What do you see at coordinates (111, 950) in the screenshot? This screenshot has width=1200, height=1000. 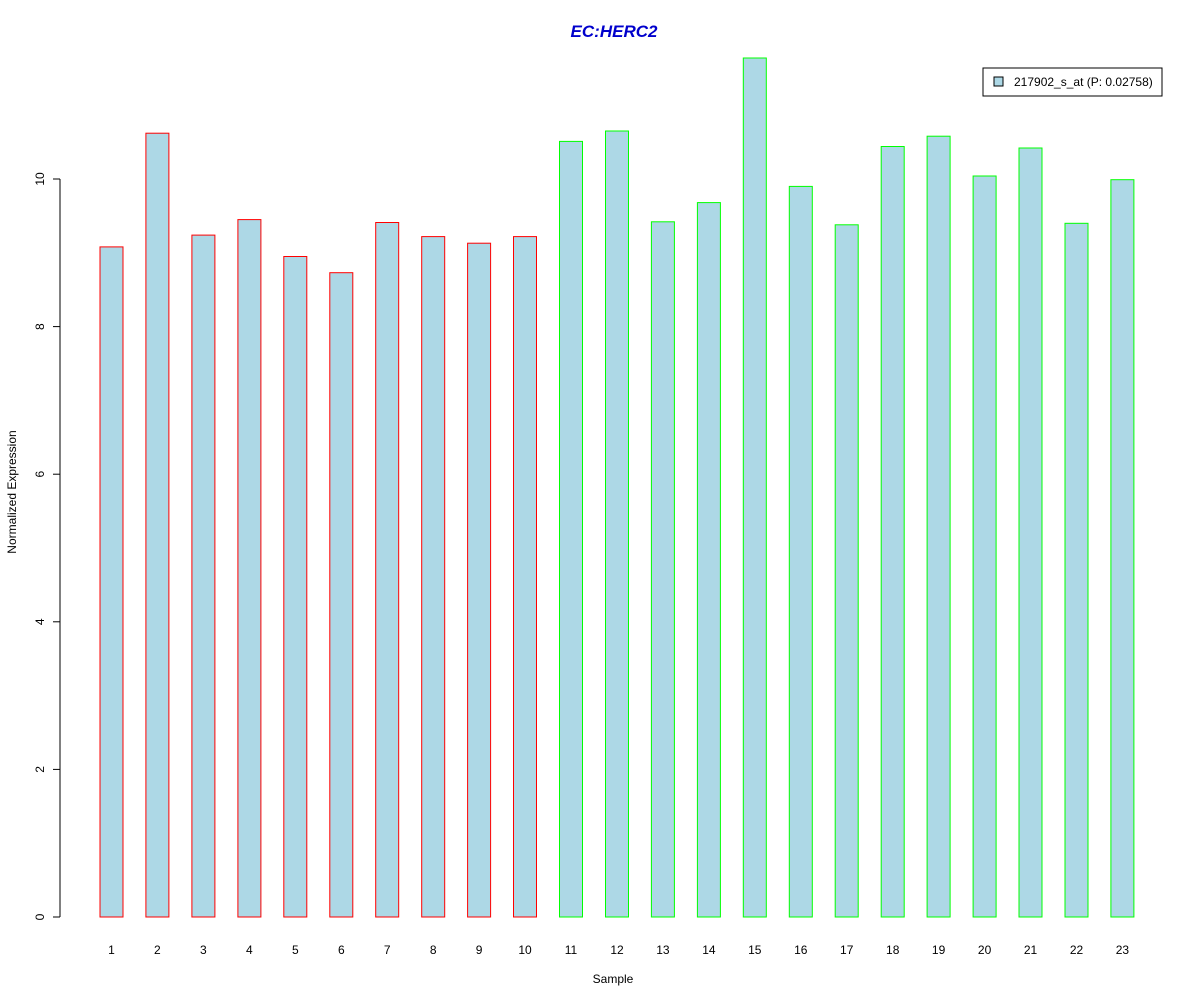 I see `x-tick-label: 1` at bounding box center [111, 950].